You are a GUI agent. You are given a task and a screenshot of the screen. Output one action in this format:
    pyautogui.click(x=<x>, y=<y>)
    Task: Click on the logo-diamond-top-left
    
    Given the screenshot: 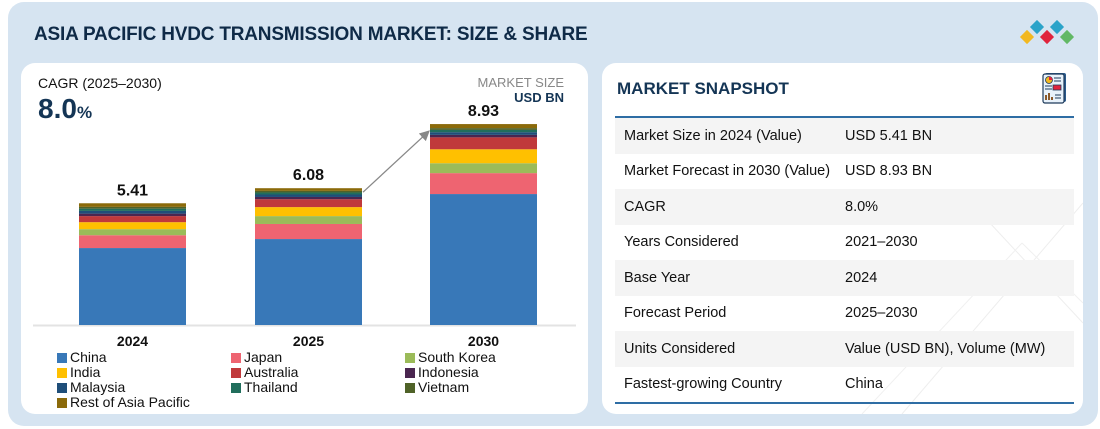 What is the action you would take?
    pyautogui.click(x=1037, y=27)
    